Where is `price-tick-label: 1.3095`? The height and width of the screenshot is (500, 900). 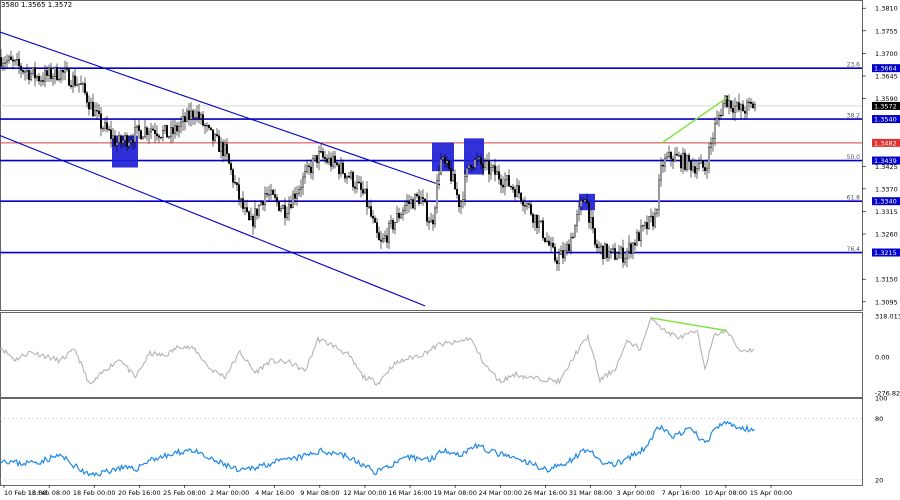 price-tick-label: 1.3095 is located at coordinates (886, 302).